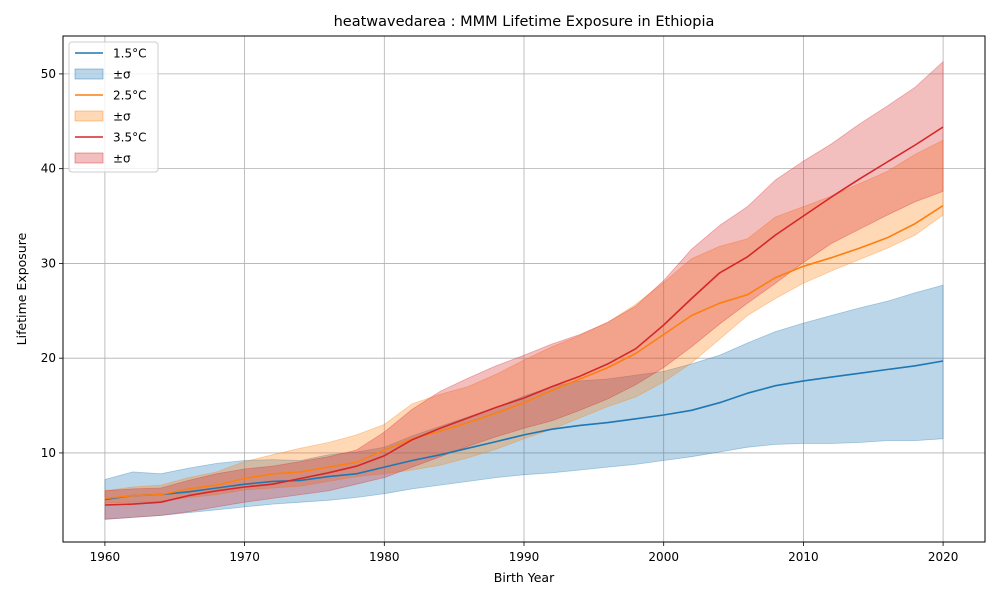 The image size is (1000, 604). Describe the element at coordinates (21, 288) in the screenshot. I see `y-axis-label: Lifetime Exposure` at that location.